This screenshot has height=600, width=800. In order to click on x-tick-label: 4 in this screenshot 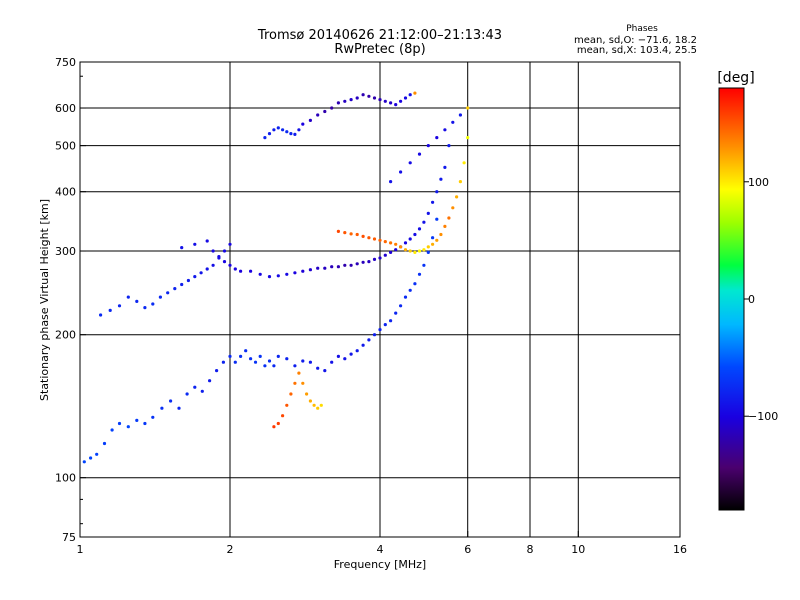, I will do `click(380, 549)`.